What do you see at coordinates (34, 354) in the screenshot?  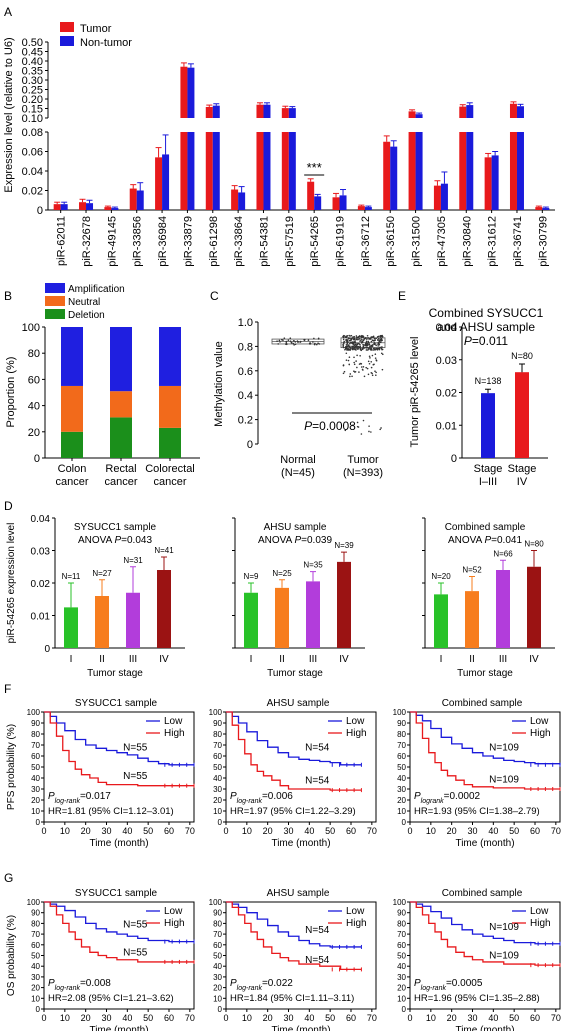 I see `y-tick-label: 80` at bounding box center [34, 354].